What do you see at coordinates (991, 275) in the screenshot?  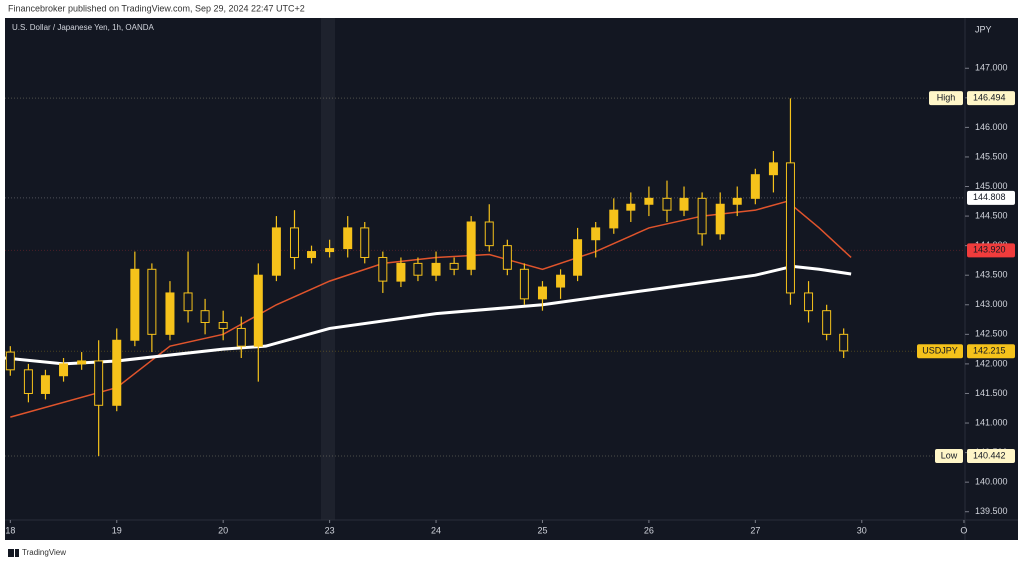 I see `y-tick-label: 143.500` at bounding box center [991, 275].